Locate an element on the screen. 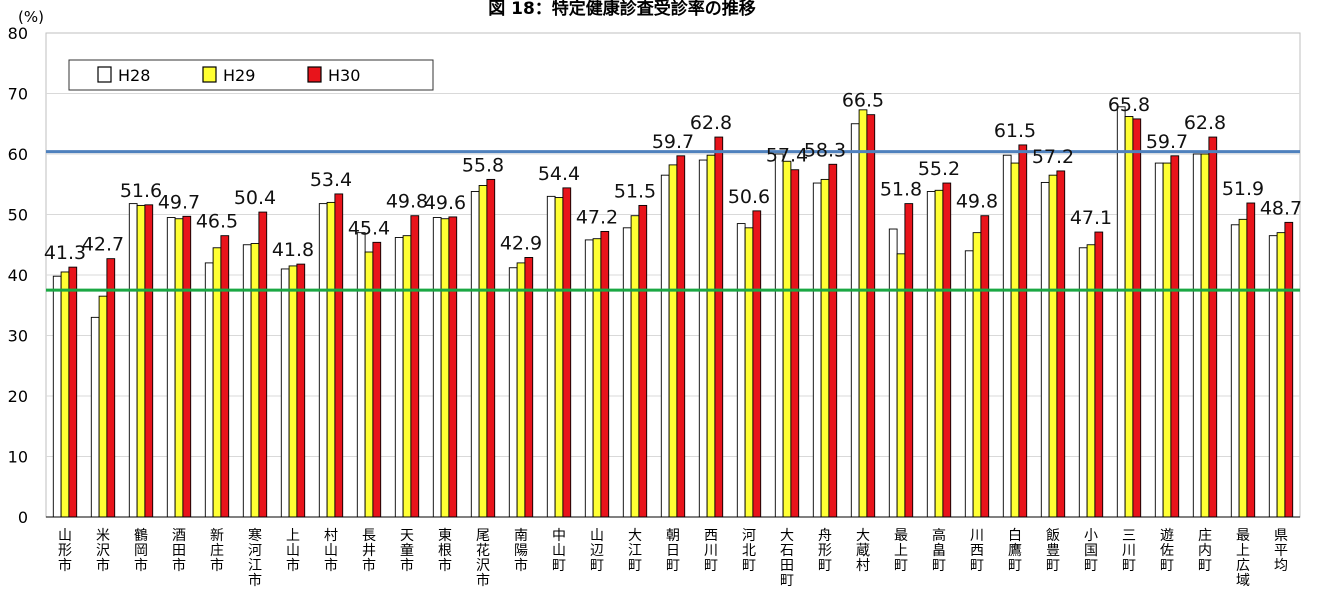 This screenshot has height=600, width=1325. bar-H28-天童市 is located at coordinates (399, 377).